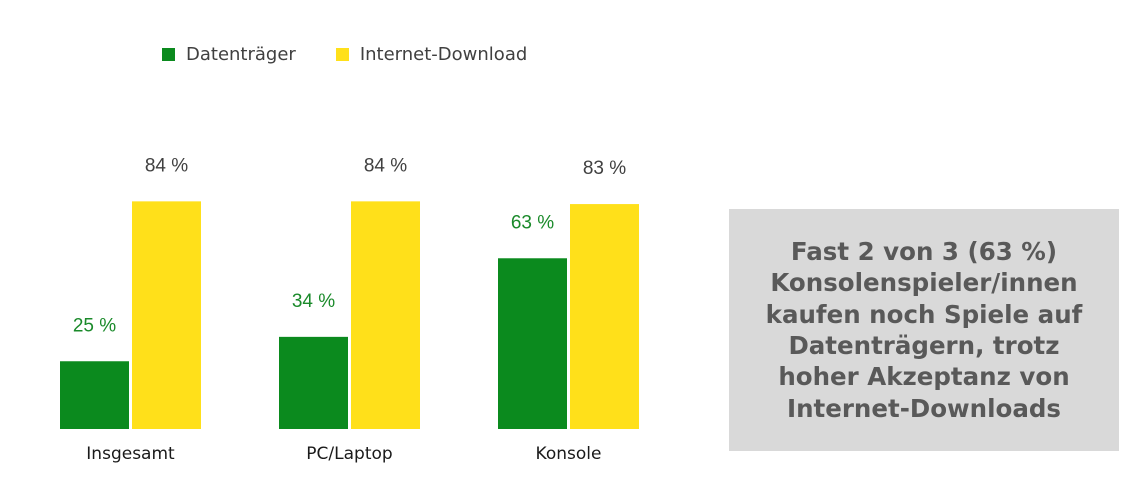  What do you see at coordinates (924, 251) in the screenshot?
I see `callout-line-1: Fast 2 von 3 (63 %)` at bounding box center [924, 251].